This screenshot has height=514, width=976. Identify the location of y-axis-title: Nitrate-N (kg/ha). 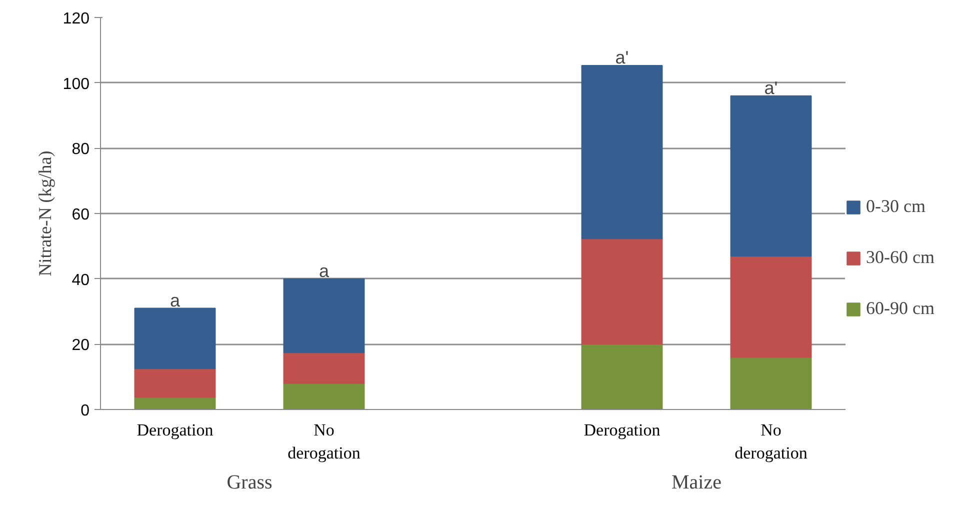
(44, 213).